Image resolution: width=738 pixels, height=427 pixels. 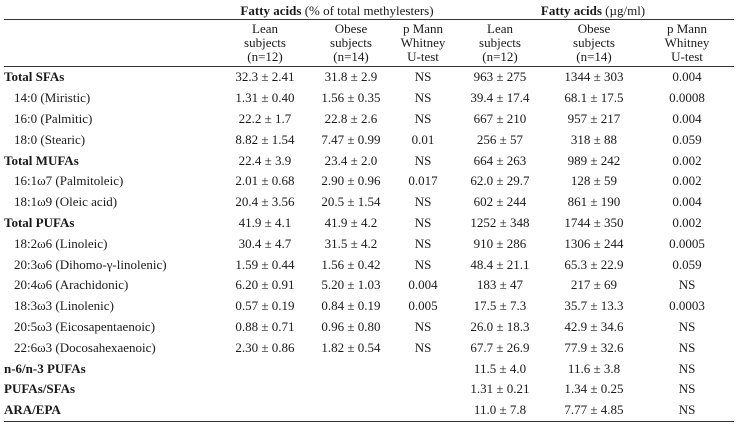 I want to click on obese-ug-cell: 68.1 ± 17.5, so click(x=594, y=98).